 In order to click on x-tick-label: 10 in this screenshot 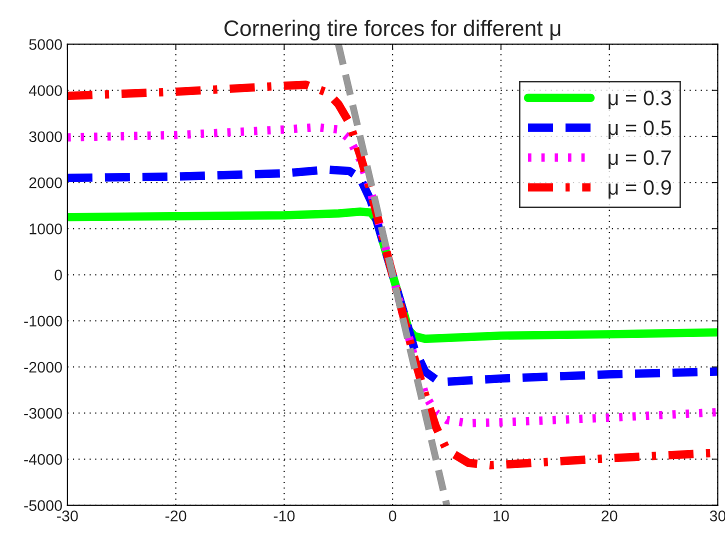, I will do `click(501, 516)`.